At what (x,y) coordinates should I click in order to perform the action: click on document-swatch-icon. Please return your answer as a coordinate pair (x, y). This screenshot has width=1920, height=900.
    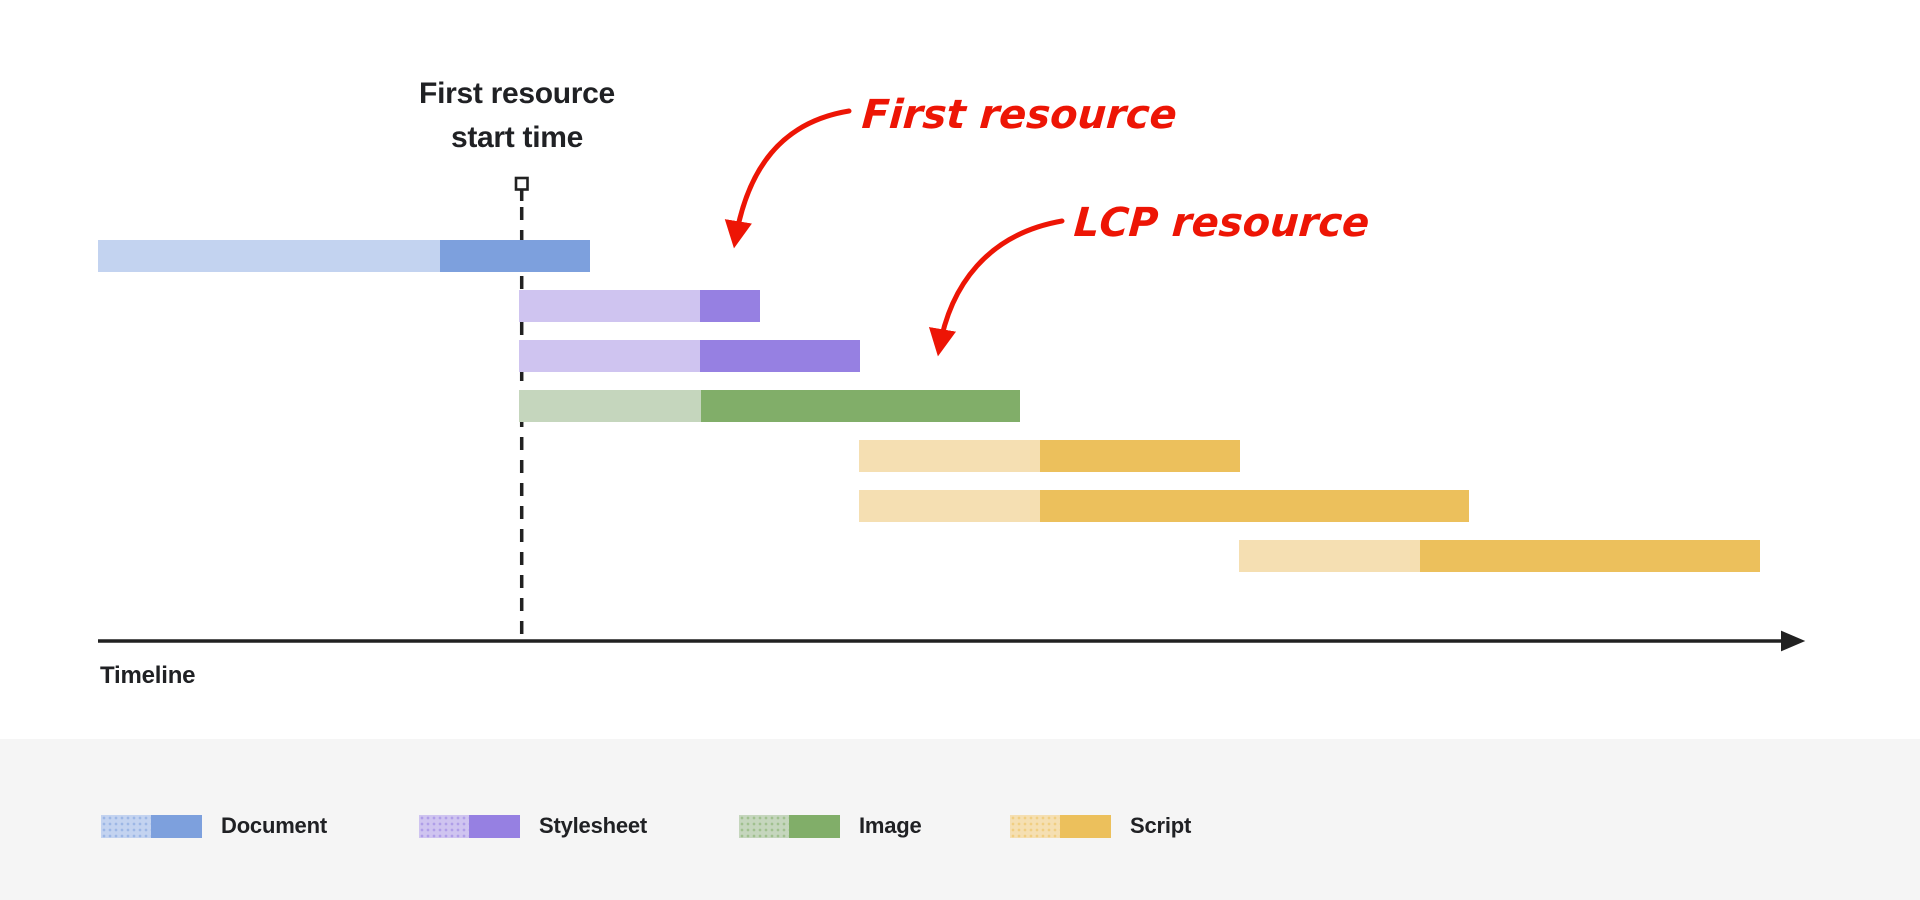
    Looking at the image, I should click on (151, 826).